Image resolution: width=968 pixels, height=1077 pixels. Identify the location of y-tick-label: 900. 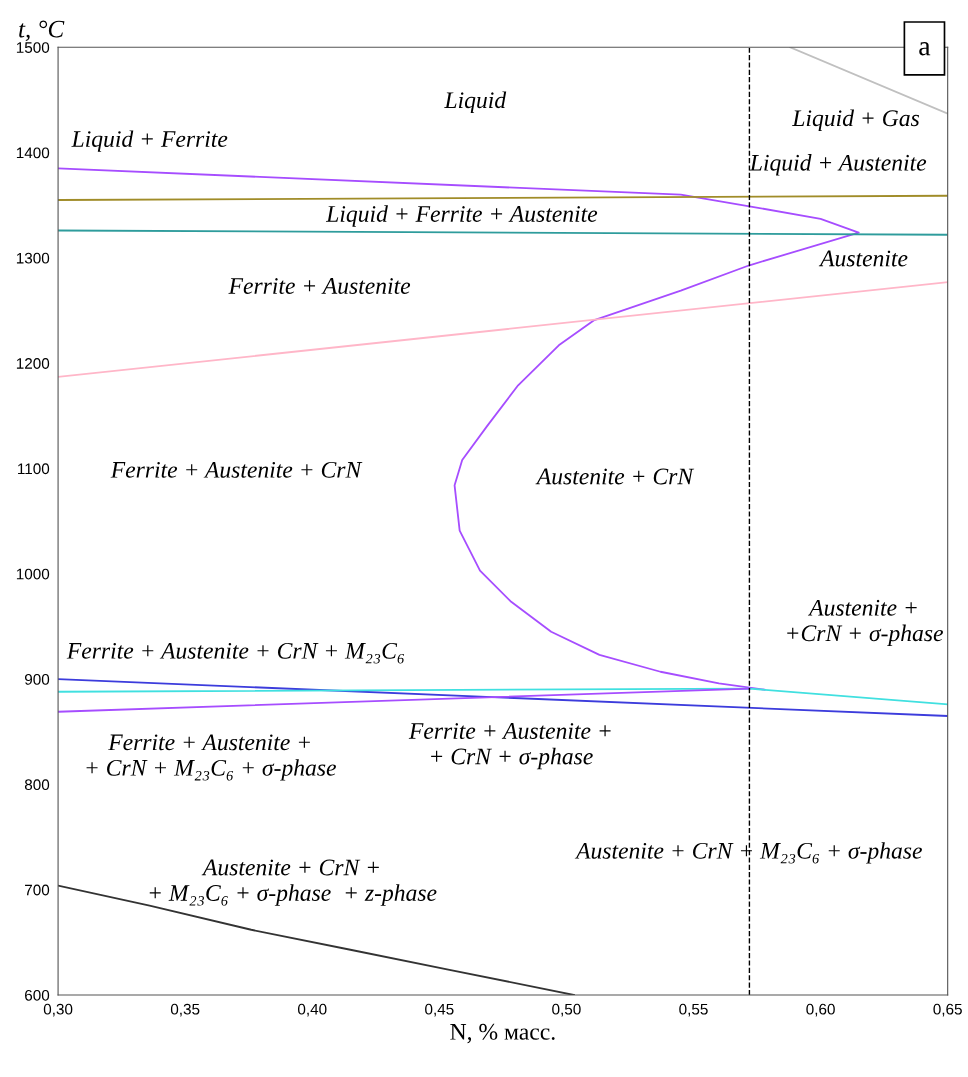
(37, 679).